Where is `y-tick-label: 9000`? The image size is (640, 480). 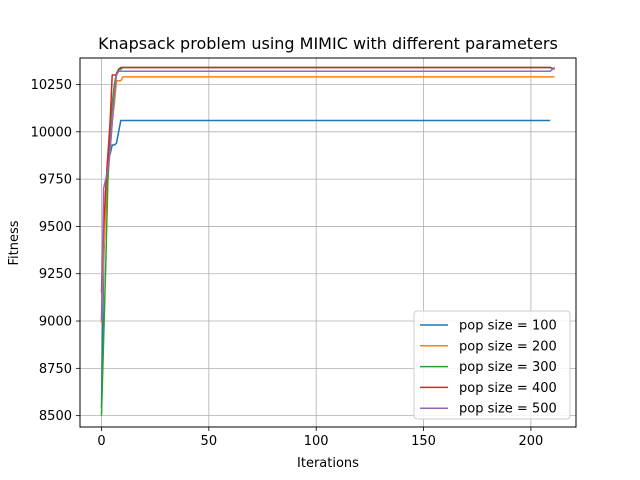 y-tick-label: 9000 is located at coordinates (55, 322).